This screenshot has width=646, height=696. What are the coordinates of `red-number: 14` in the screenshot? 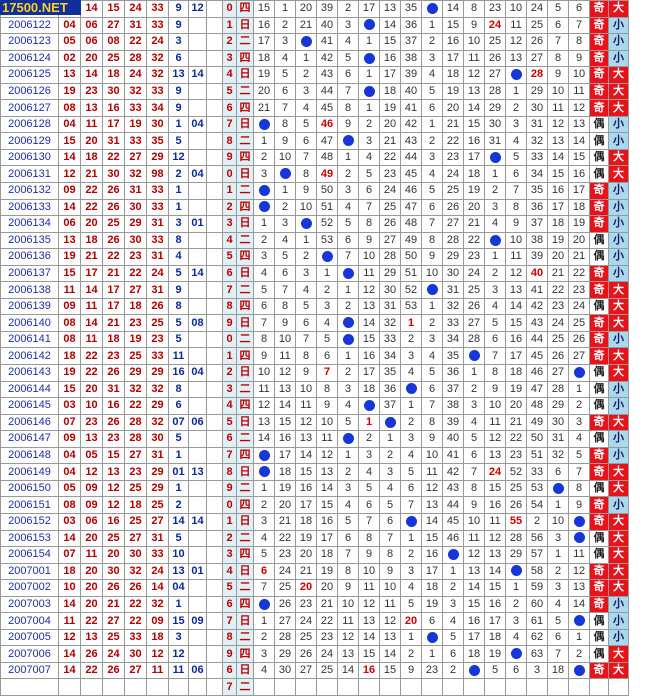 It's located at (69, 157).